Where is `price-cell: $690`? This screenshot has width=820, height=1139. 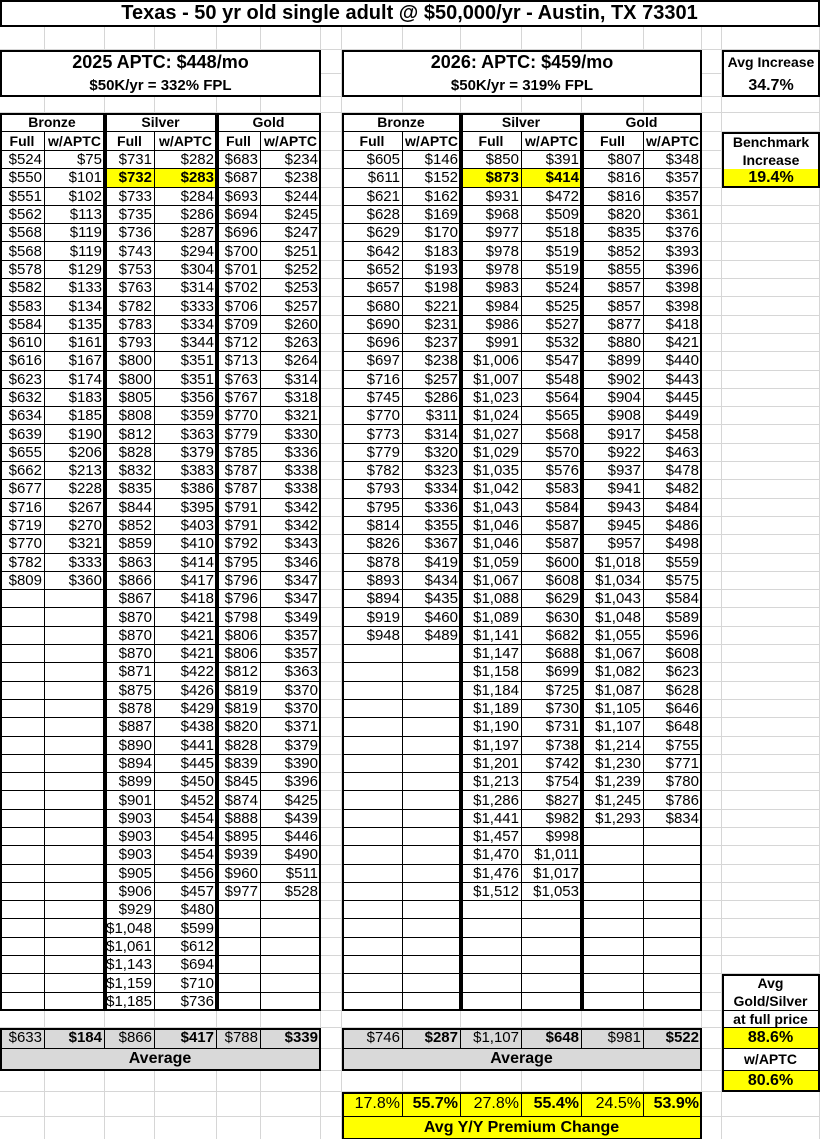 price-cell: $690 is located at coordinates (372, 324).